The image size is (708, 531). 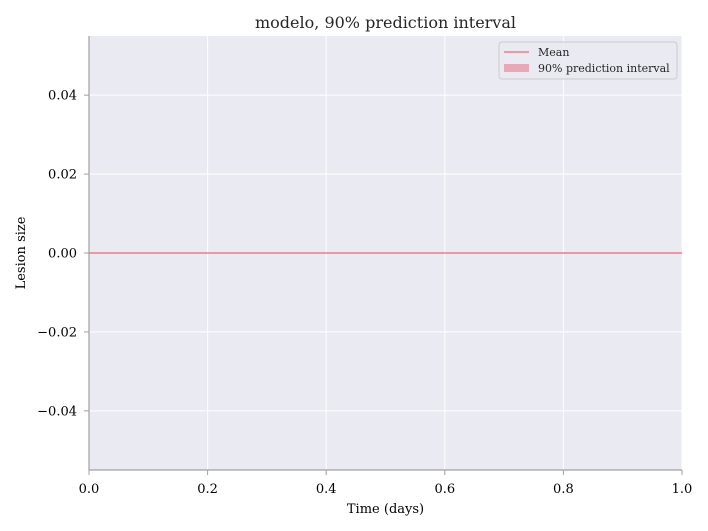 What do you see at coordinates (89, 489) in the screenshot?
I see `x-tick-label: 0.0` at bounding box center [89, 489].